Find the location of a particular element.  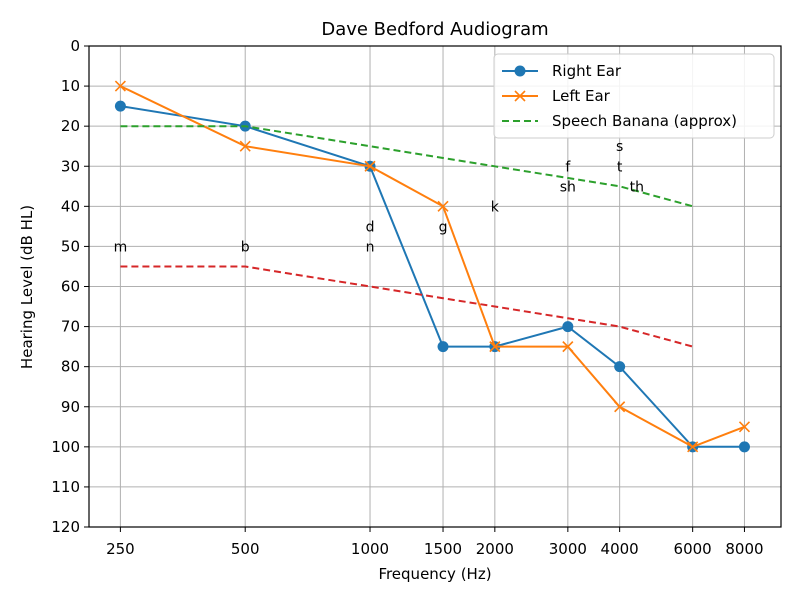

phoneme-label: m is located at coordinates (121, 247).